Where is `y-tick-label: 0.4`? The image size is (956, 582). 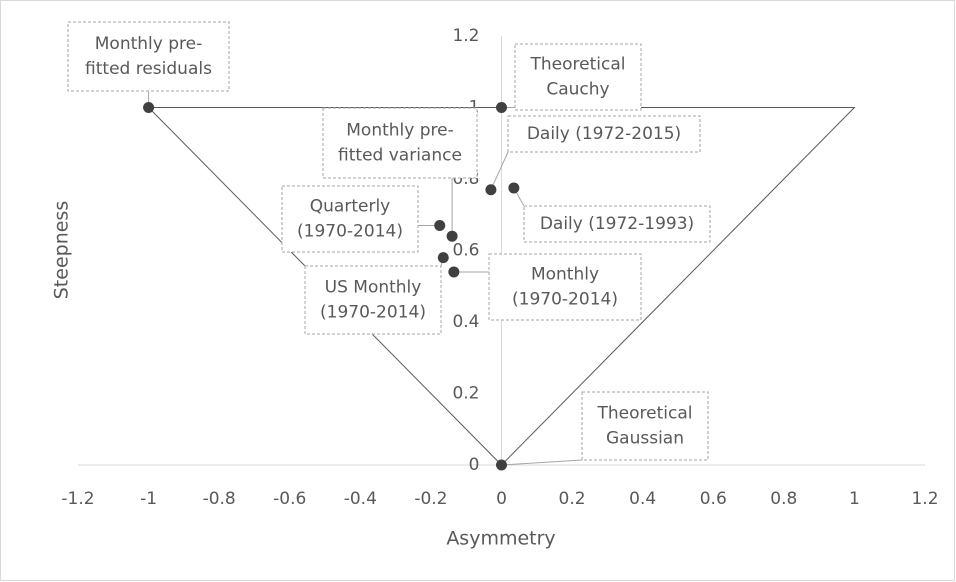
y-tick-label: 0.4 is located at coordinates (465, 322).